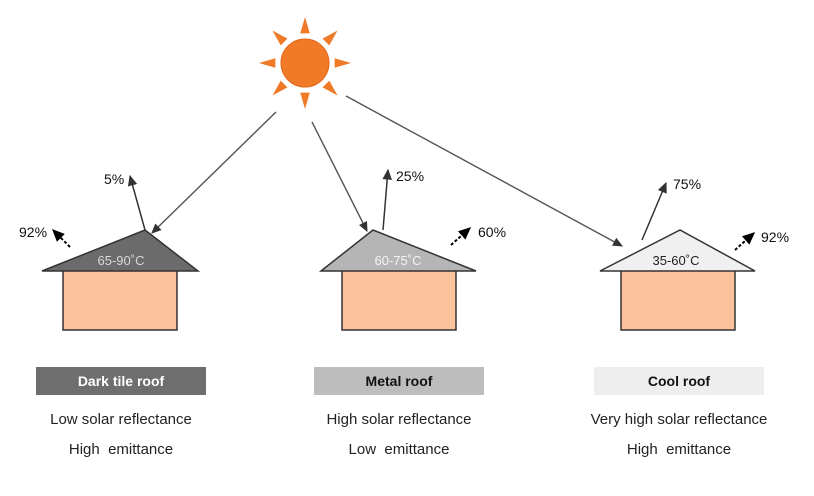 This screenshot has width=814, height=496. Describe the element at coordinates (399, 381) in the screenshot. I see `roof-label-metal: Metal roof` at that location.